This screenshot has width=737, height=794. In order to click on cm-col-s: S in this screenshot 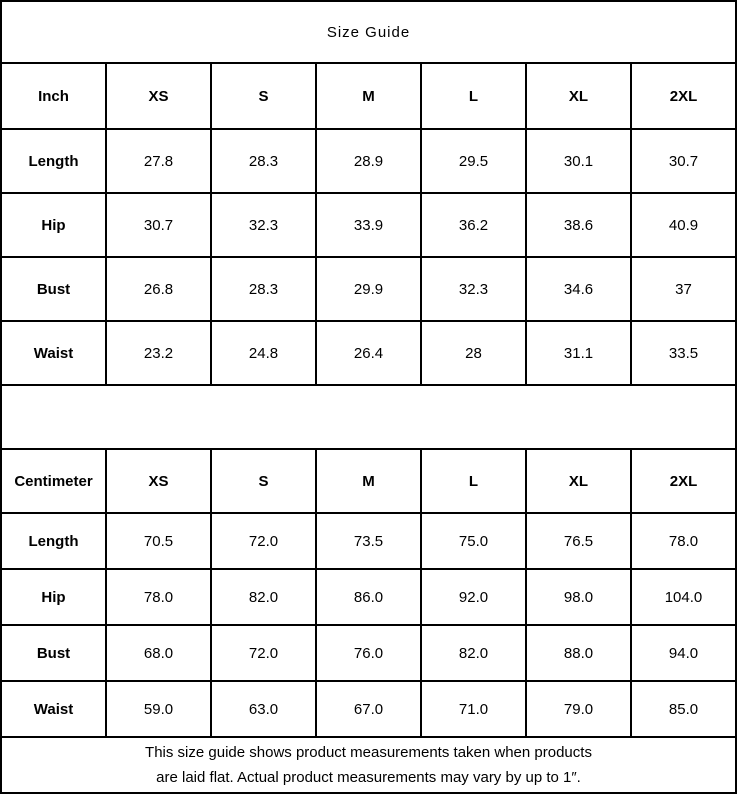, I will do `click(263, 481)`.